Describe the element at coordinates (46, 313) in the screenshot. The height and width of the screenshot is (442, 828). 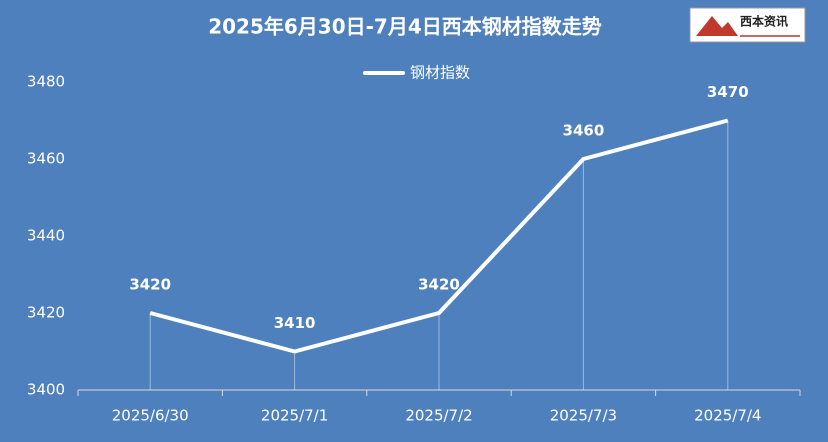
I see `y-tick-label: 3420` at that location.